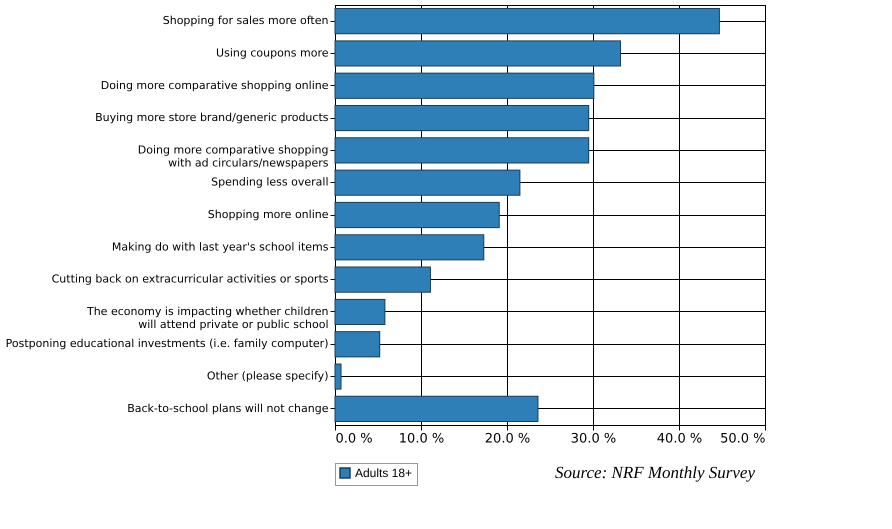 The width and height of the screenshot is (892, 529). Describe the element at coordinates (743, 439) in the screenshot. I see `x-tick-label: 50.0 %` at that location.